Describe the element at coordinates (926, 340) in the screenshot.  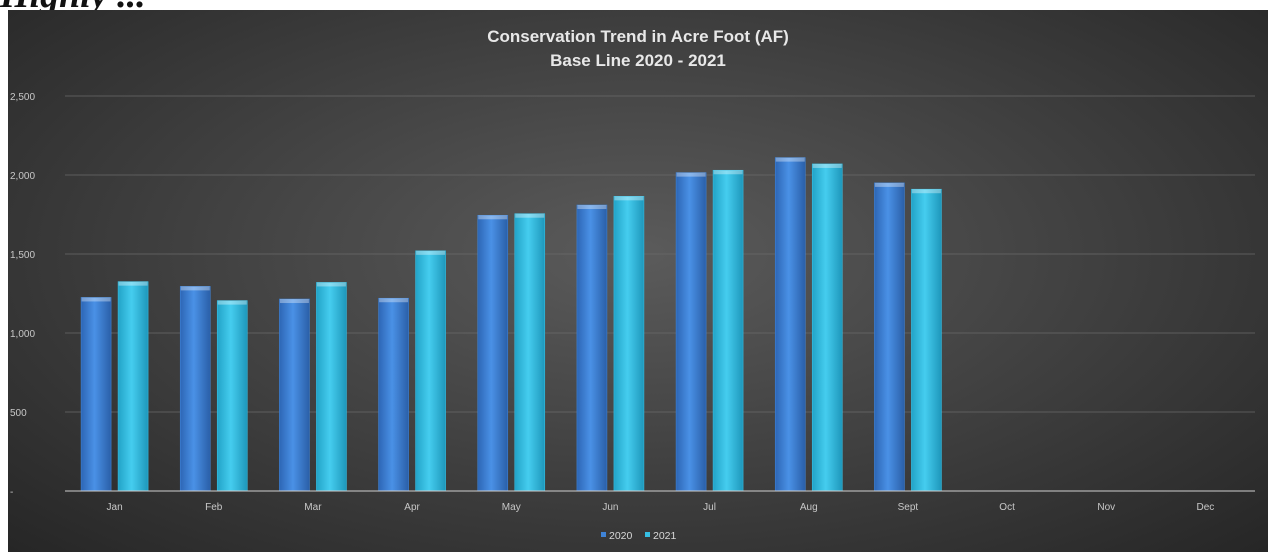
I see `bar-2021-sept` at that location.